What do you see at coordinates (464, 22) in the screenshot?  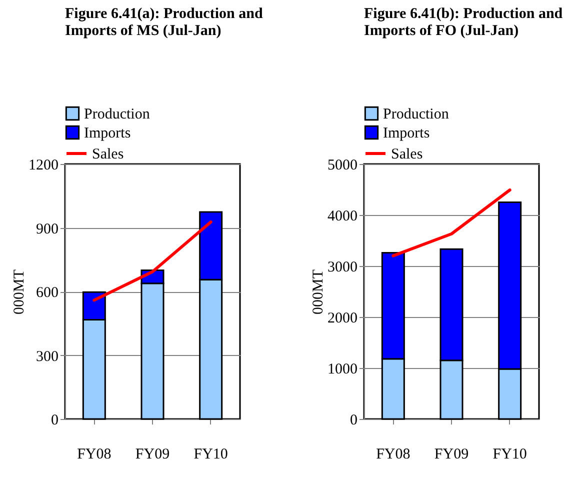 I see `chart-title: Figure 6.41(b): Production and Imports of FO (Jul-Jan)` at bounding box center [464, 22].